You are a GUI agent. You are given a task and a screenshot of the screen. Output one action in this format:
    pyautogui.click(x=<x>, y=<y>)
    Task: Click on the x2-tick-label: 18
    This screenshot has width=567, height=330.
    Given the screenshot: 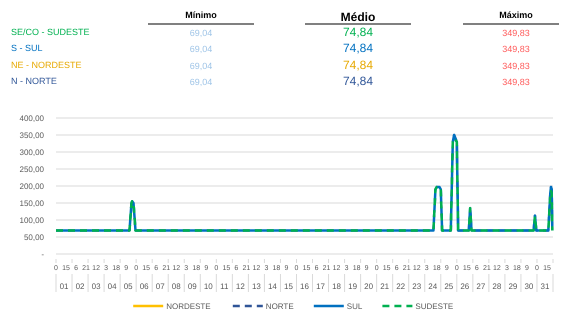 What is the action you would take?
    pyautogui.click(x=337, y=286)
    